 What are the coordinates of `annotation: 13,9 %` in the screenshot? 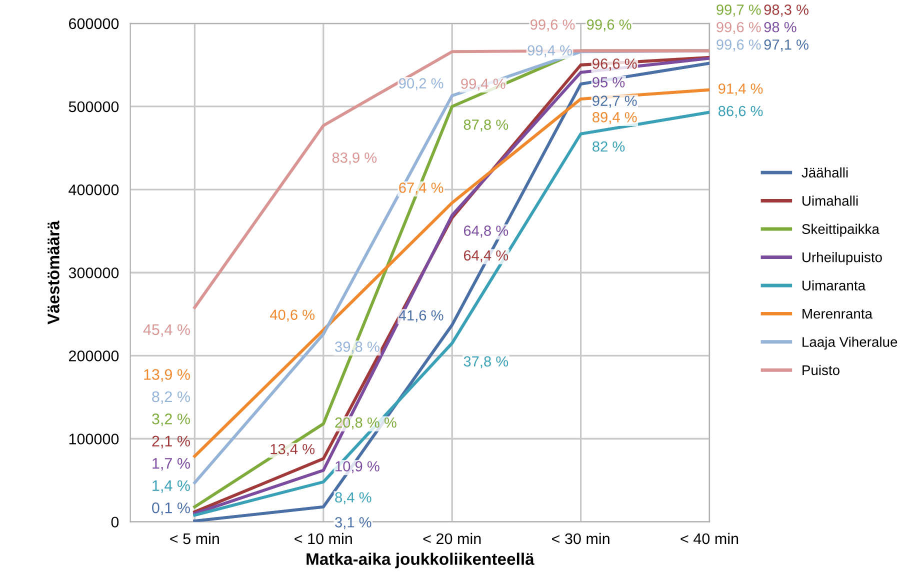 It's located at (167, 375).